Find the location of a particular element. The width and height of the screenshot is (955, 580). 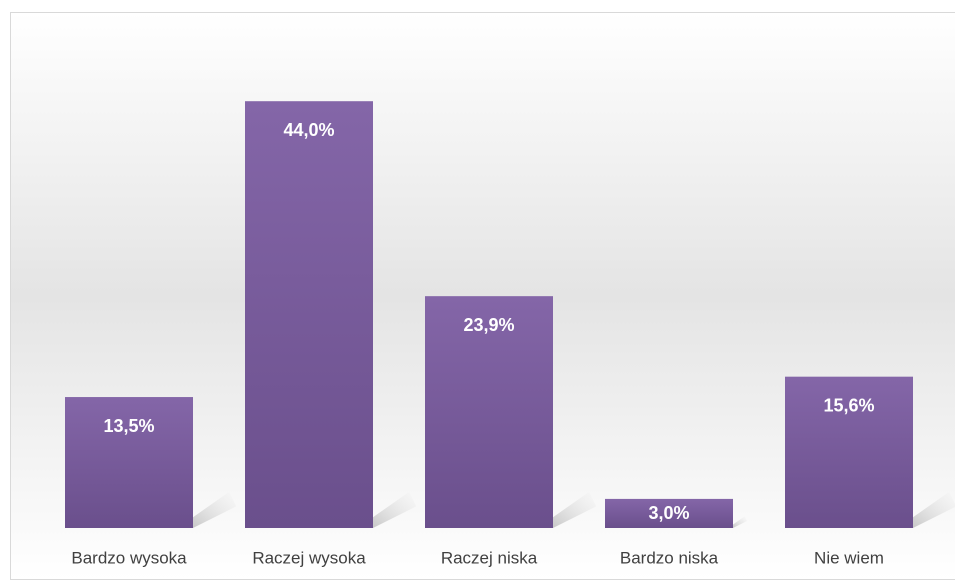

value-label: 23,9% is located at coordinates (488, 325).